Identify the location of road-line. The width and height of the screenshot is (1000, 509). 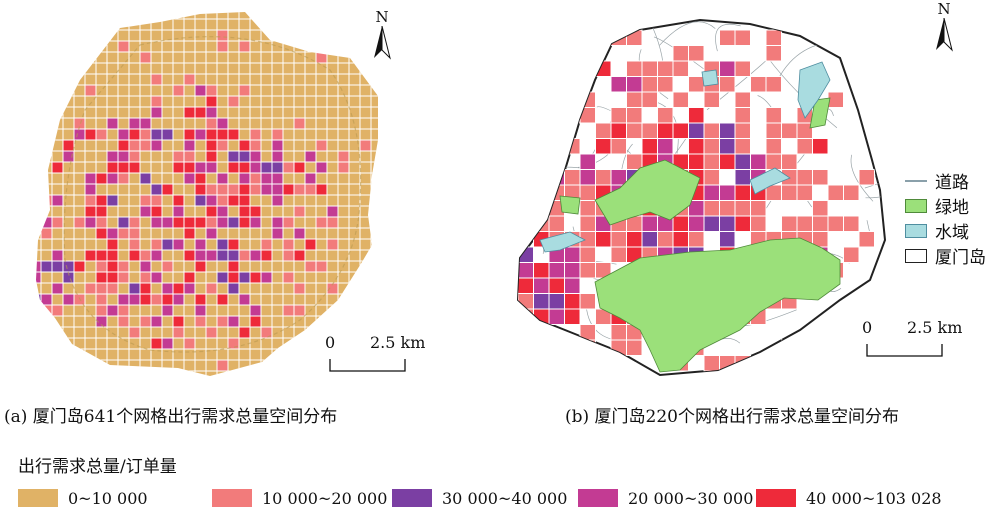
(862, 178).